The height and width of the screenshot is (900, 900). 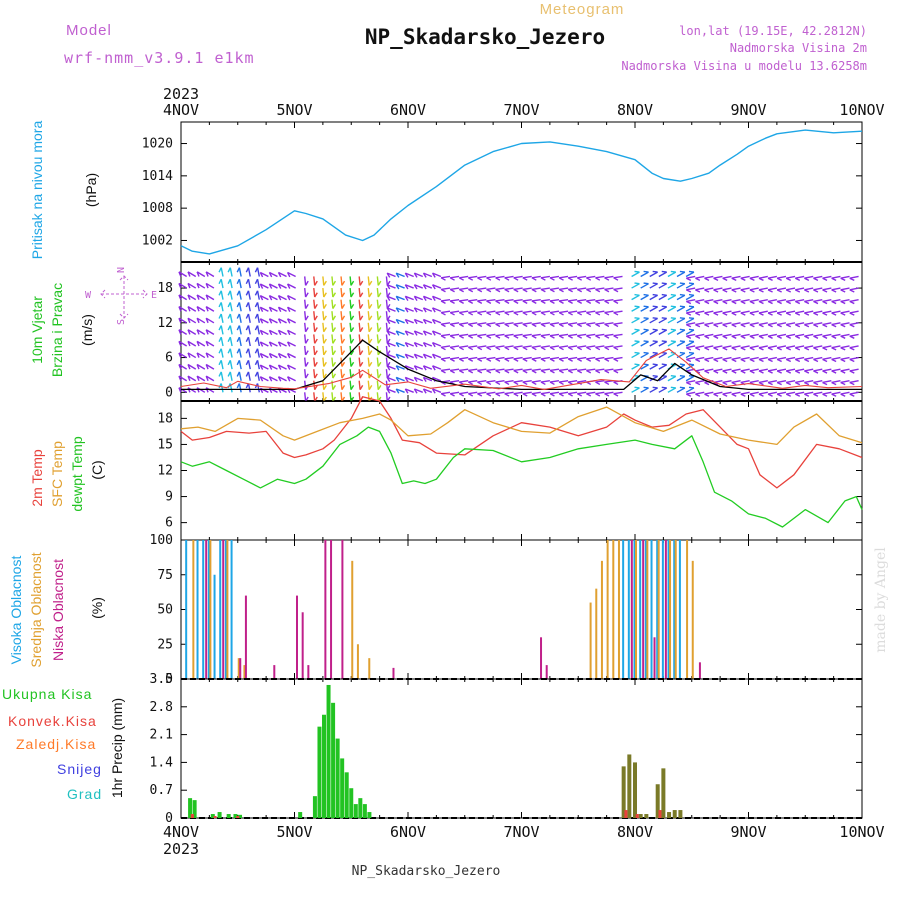 What do you see at coordinates (121, 270) in the screenshot?
I see `compass-north: N` at bounding box center [121, 270].